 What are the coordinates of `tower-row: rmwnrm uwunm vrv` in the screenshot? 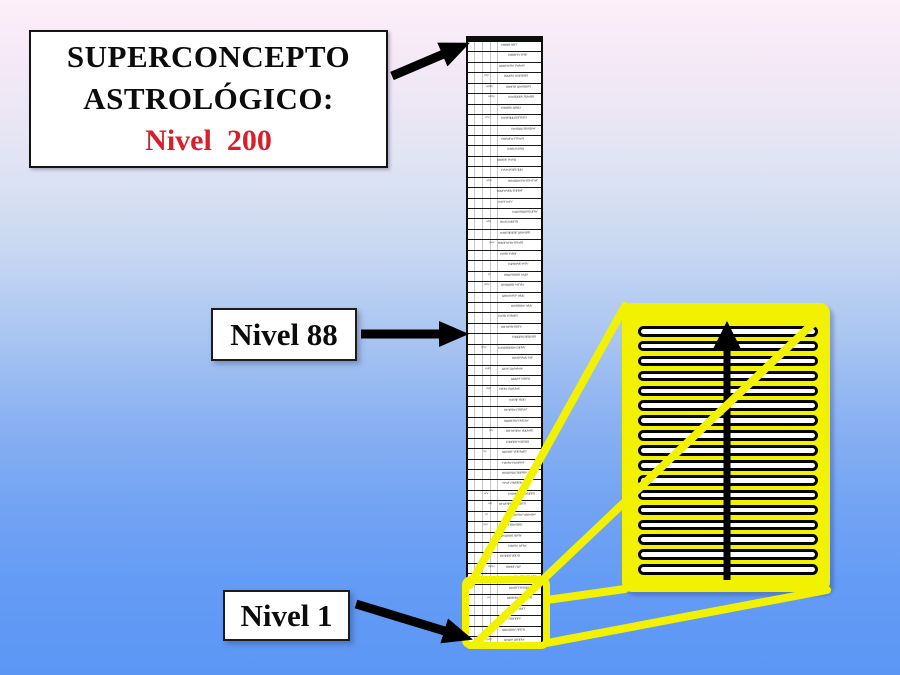 It's located at (504, 496).